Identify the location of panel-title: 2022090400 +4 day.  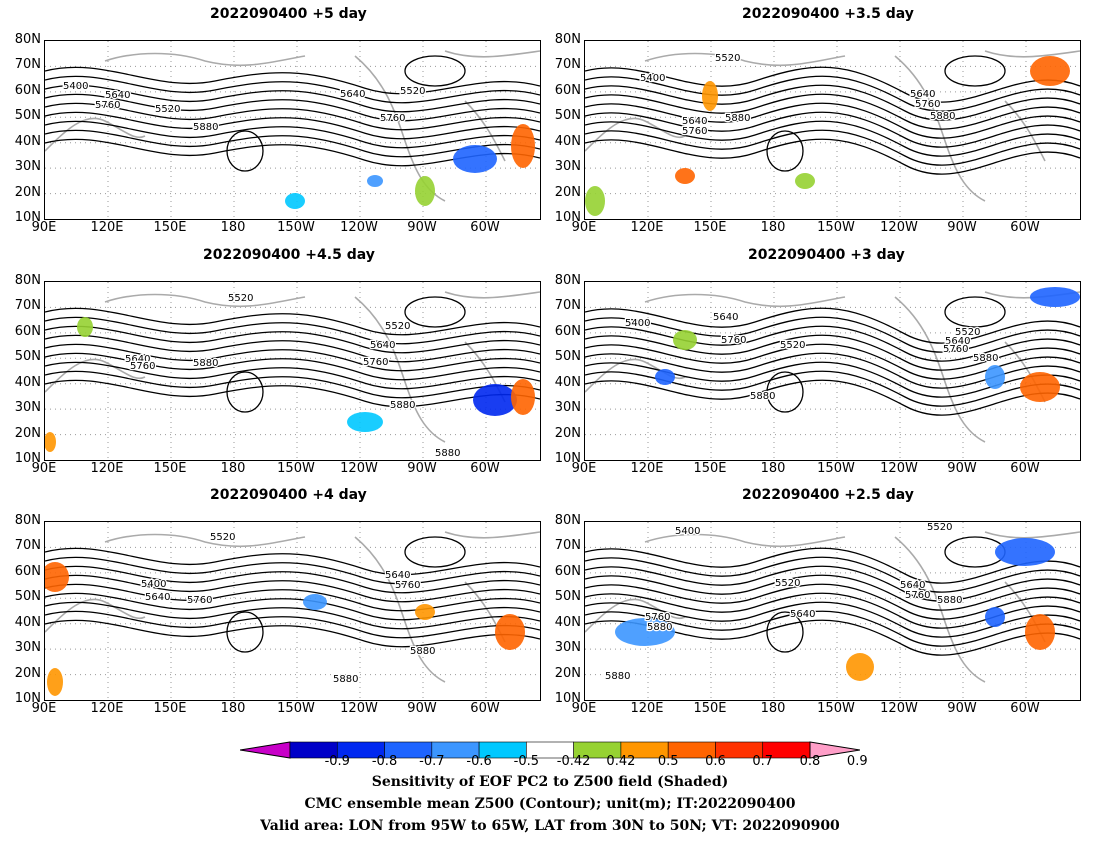
(288, 495).